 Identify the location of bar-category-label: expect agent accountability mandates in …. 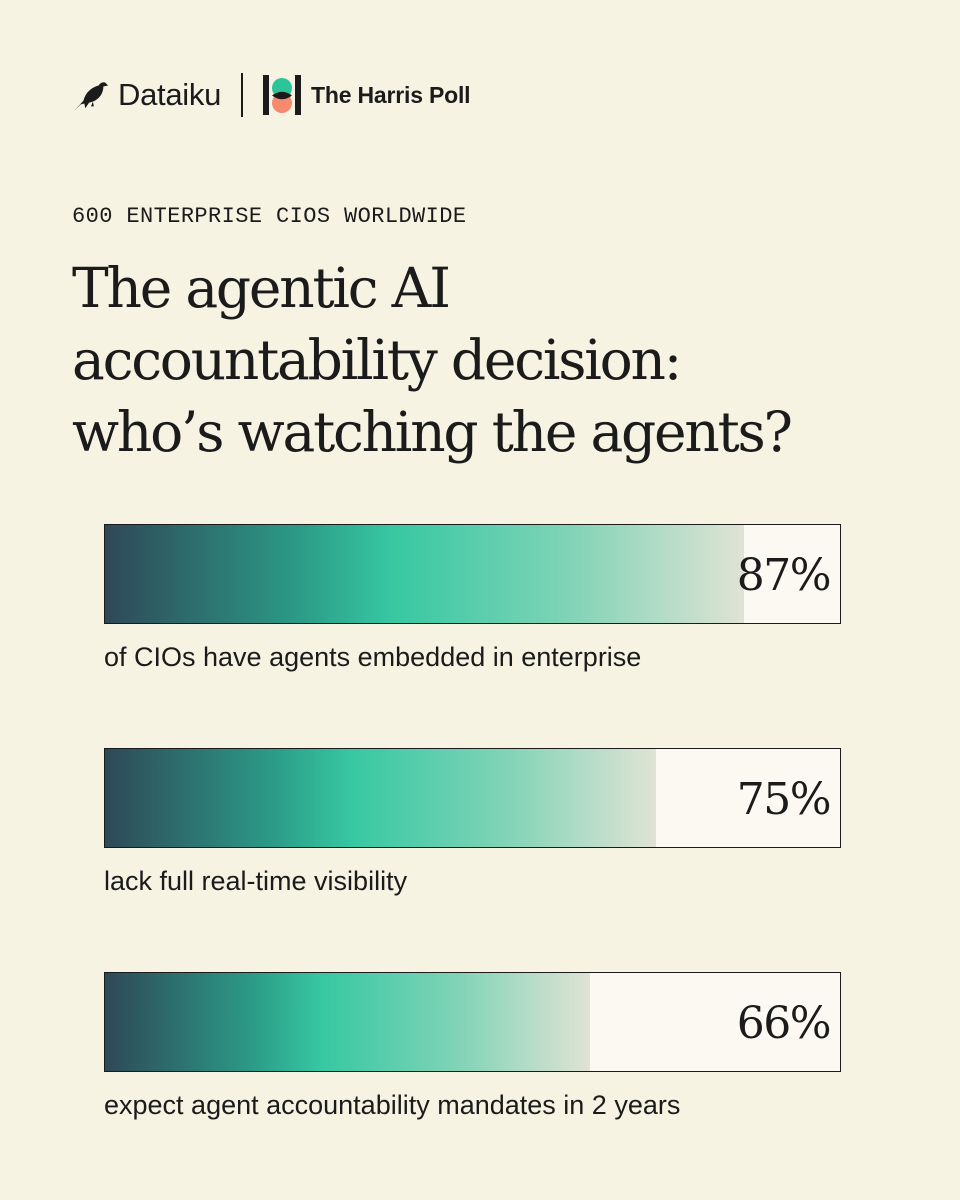
(392, 1105).